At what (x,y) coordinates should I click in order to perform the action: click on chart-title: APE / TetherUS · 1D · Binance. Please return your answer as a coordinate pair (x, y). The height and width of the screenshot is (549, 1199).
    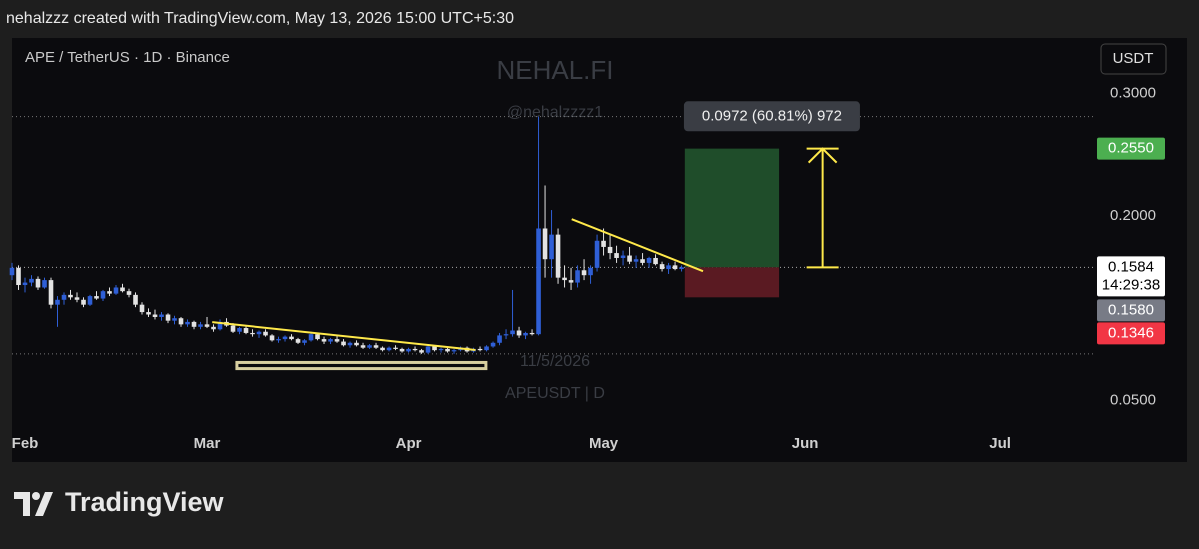
    Looking at the image, I should click on (127, 57).